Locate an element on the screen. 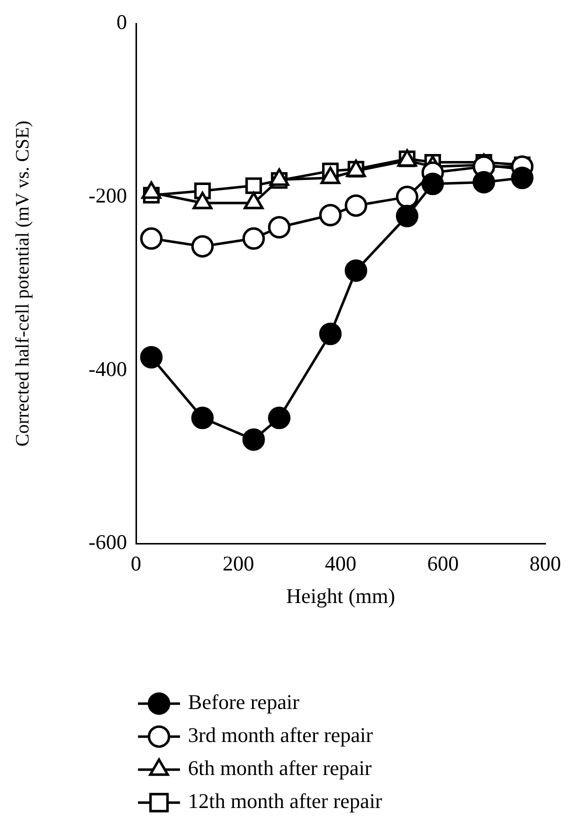 The width and height of the screenshot is (572, 822). y-tick-label: 0 is located at coordinates (121, 22).